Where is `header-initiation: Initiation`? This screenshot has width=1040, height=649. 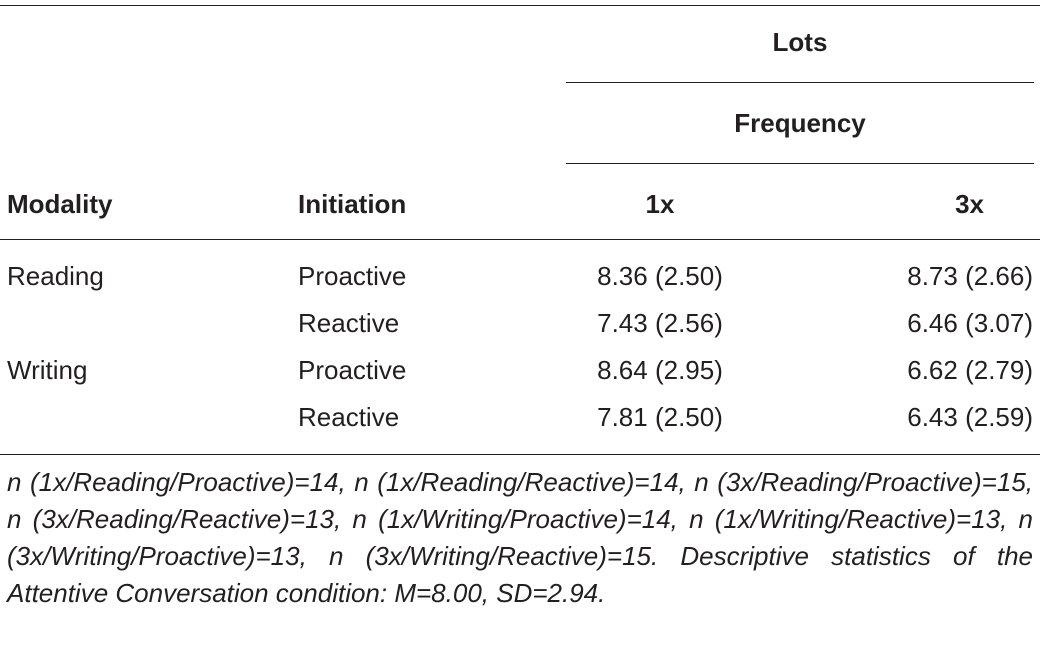
header-initiation: Initiation is located at coordinates (352, 204).